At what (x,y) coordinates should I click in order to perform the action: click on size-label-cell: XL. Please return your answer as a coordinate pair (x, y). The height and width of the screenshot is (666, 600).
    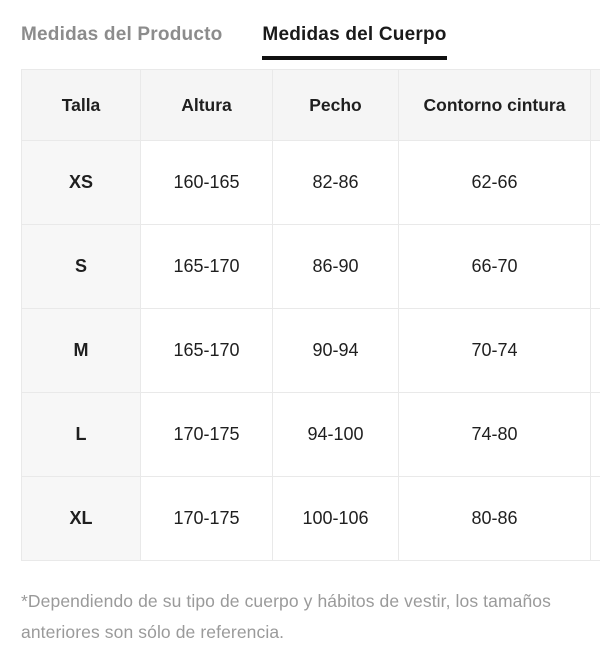
    Looking at the image, I should click on (81, 518).